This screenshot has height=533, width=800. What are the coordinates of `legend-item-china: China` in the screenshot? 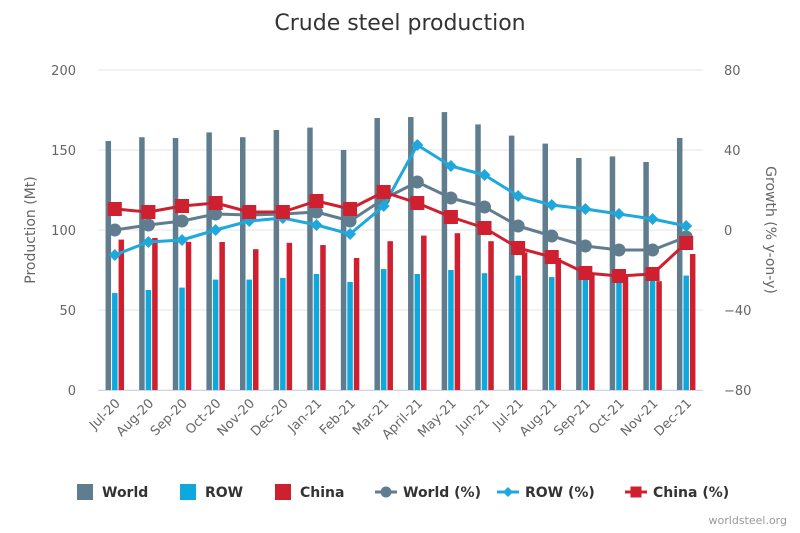 It's located at (309, 492).